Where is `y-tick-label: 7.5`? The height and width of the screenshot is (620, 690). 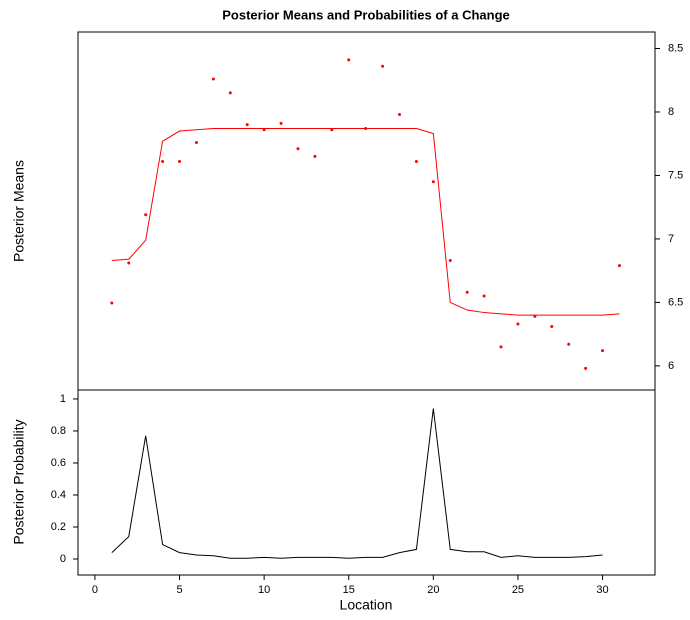
y-tick-label: 7.5 is located at coordinates (675, 175).